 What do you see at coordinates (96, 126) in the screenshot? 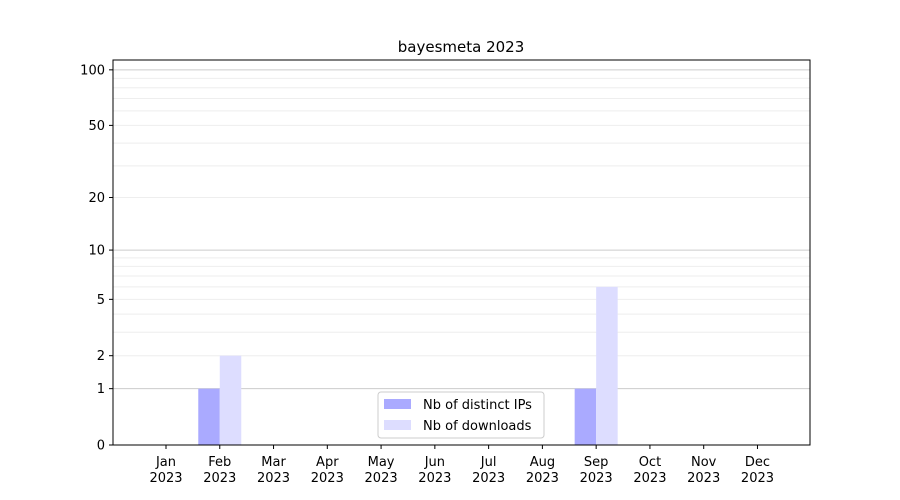
I see `y-tick-label: 50` at bounding box center [96, 126].